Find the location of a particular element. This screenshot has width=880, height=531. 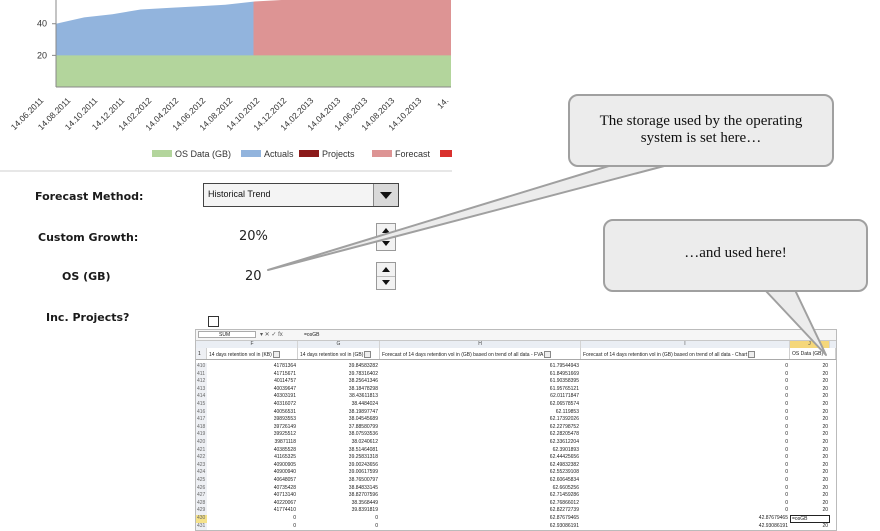

column-letter: J is located at coordinates (810, 344).